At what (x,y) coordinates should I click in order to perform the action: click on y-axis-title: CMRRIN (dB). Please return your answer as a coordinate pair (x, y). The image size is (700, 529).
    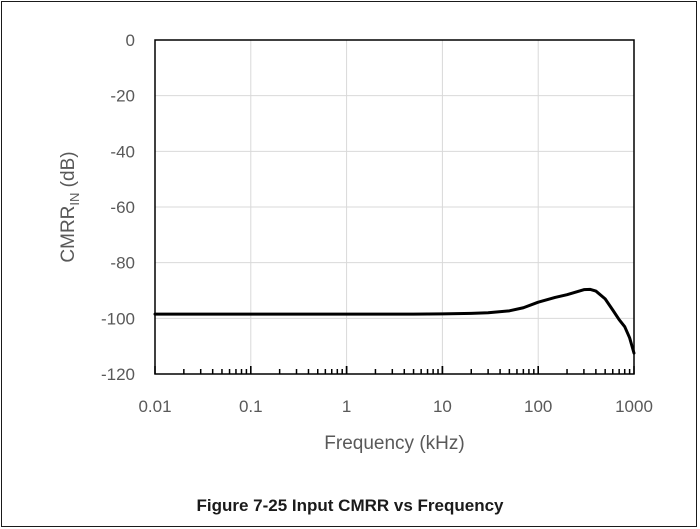
    Looking at the image, I should click on (70, 206).